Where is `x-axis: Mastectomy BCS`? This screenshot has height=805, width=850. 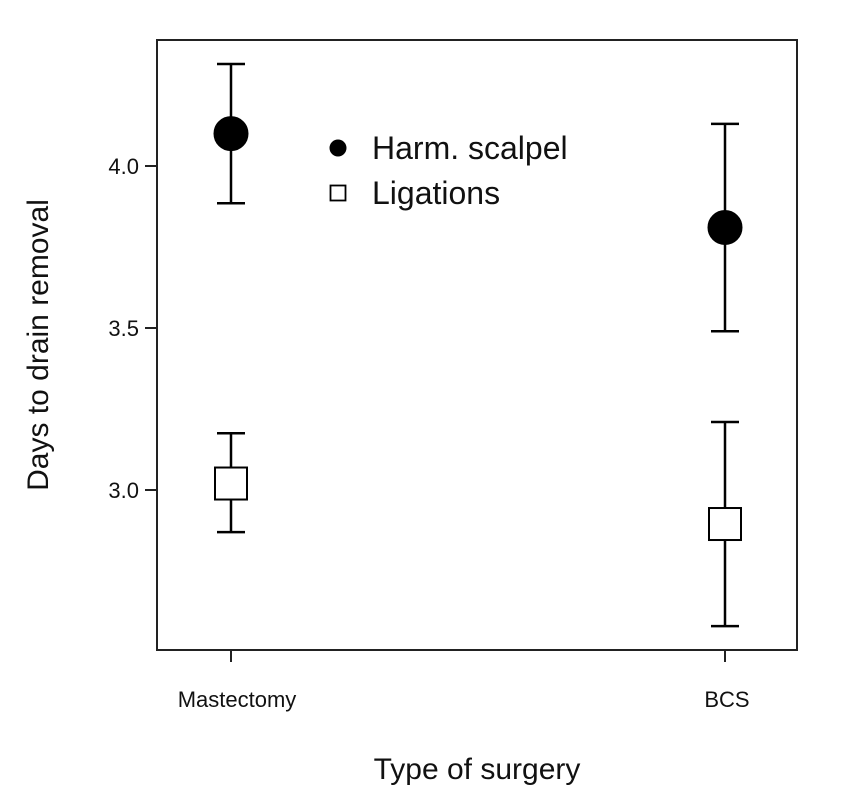
x-axis: Mastectomy BCS is located at coordinates (464, 681).